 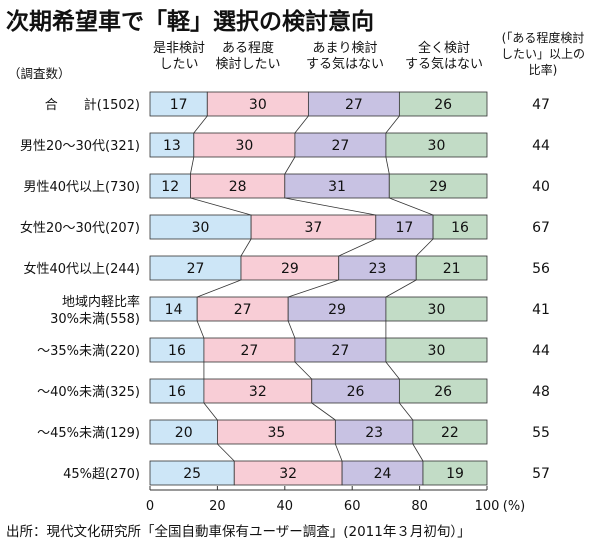 What do you see at coordinates (541, 228) in the screenshot?
I see `right-value-3: 67` at bounding box center [541, 228].